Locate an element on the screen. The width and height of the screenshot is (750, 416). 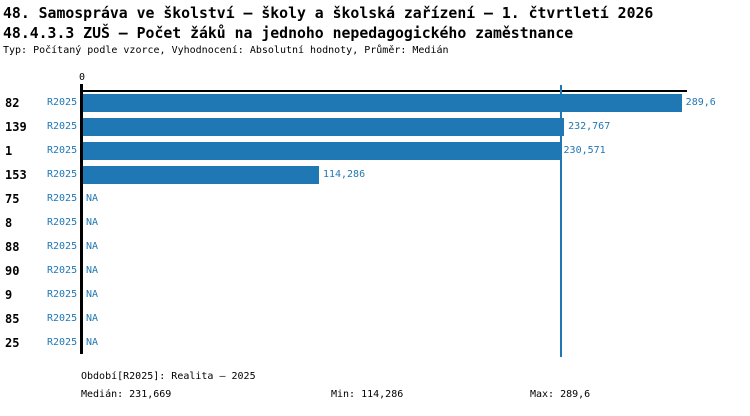
chart-row: 88 R2025 NA is located at coordinates (375, 247).